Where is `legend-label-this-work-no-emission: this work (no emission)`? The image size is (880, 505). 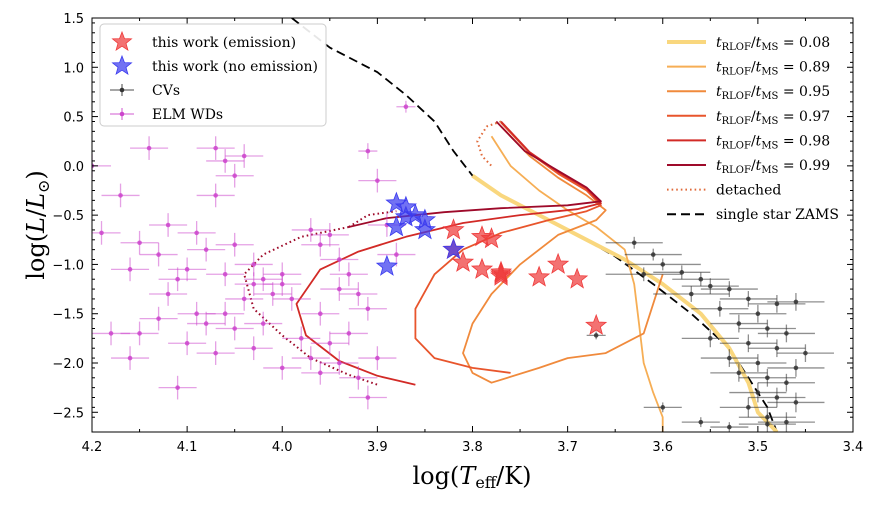
legend-label-this-work-no-emission: this work (no emission) is located at coordinates (235, 67).